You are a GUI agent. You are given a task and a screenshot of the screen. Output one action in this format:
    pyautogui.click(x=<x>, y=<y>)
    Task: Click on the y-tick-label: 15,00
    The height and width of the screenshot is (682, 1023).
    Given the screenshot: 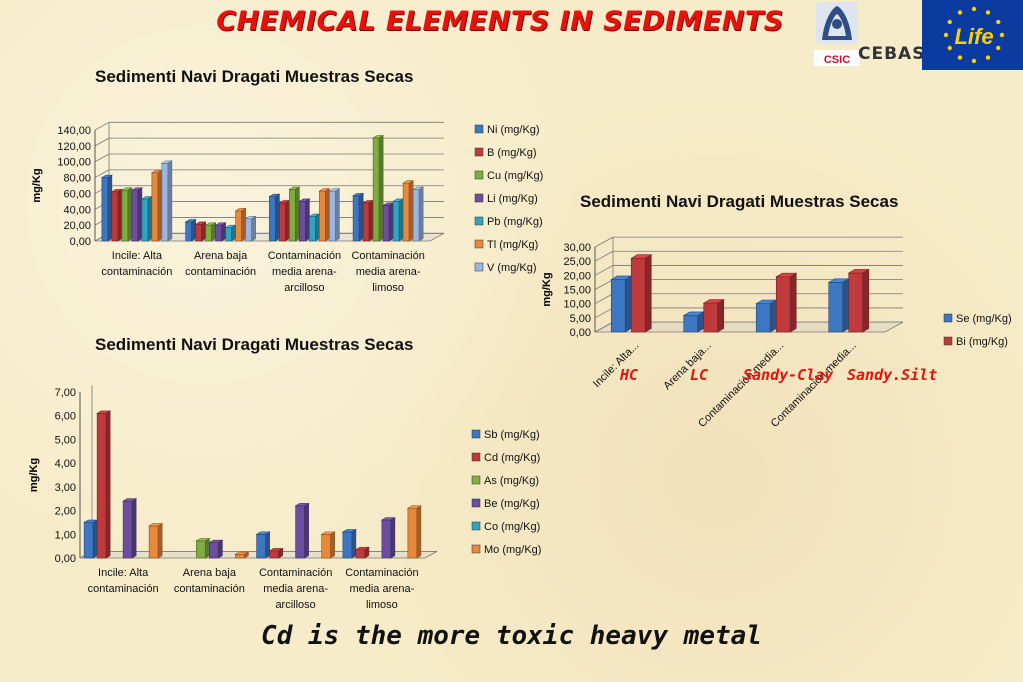 What is the action you would take?
    pyautogui.click(x=577, y=291)
    